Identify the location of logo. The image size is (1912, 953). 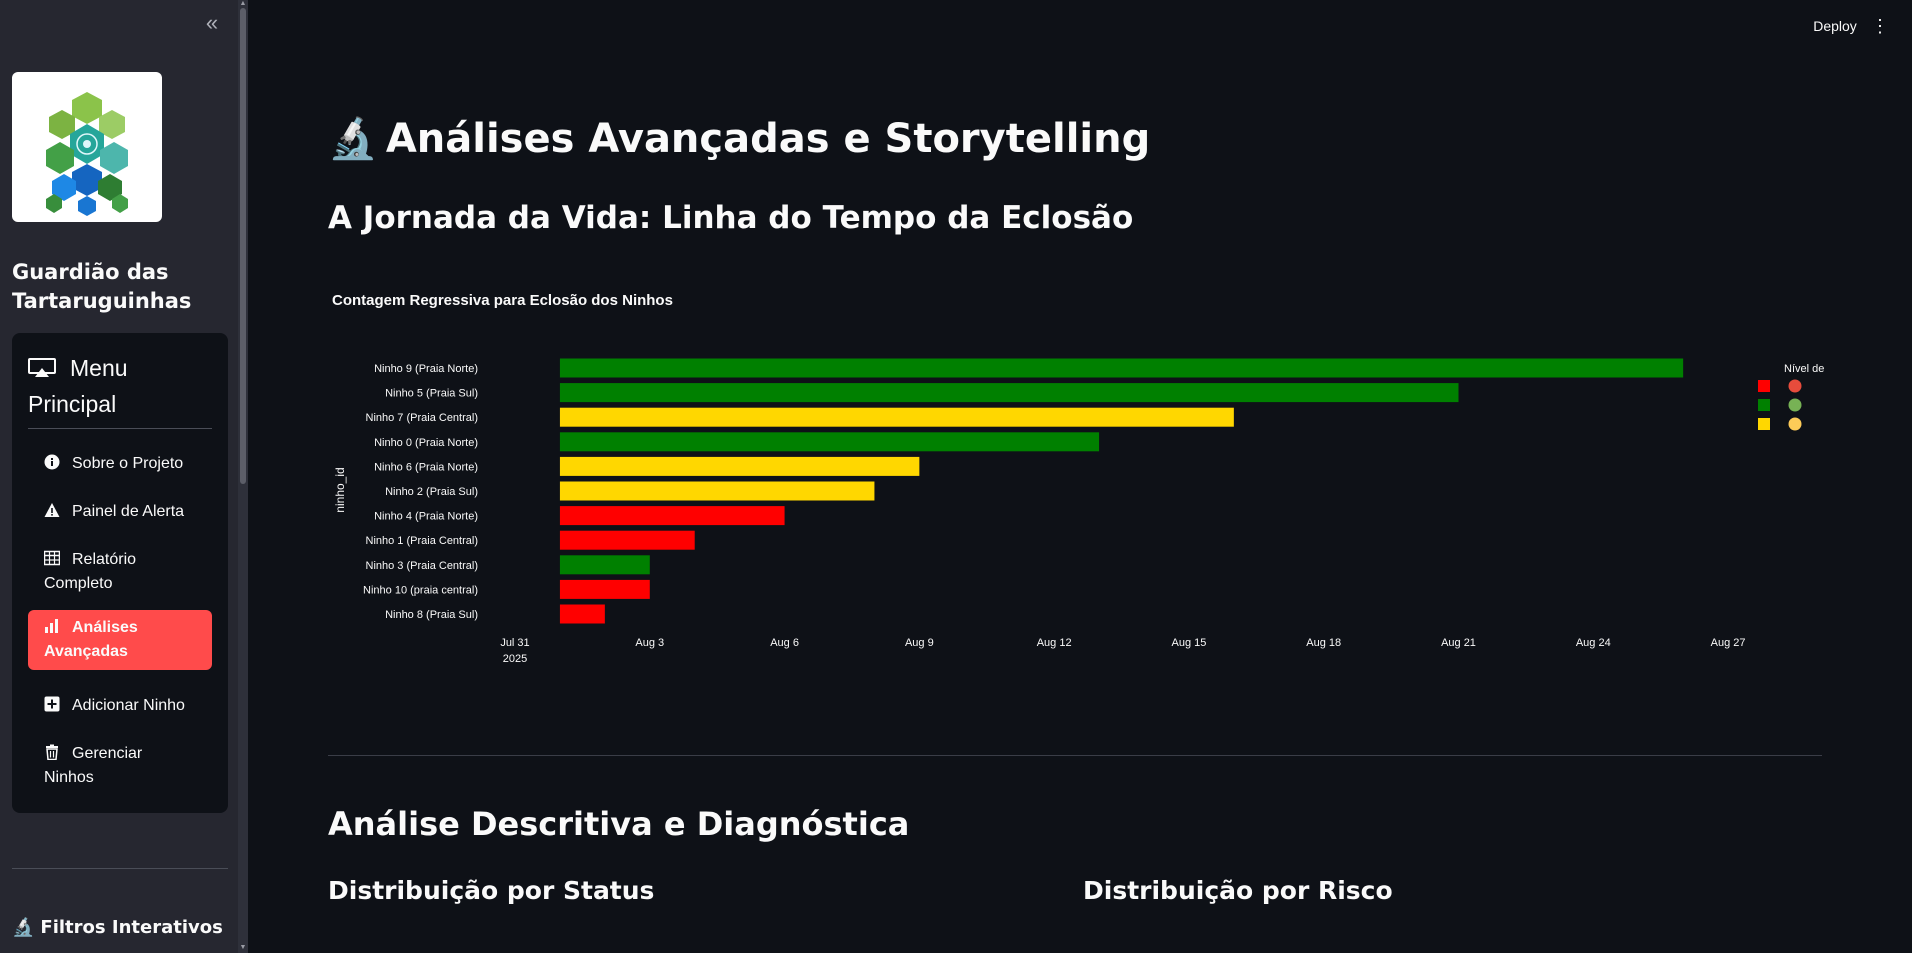
(87, 147).